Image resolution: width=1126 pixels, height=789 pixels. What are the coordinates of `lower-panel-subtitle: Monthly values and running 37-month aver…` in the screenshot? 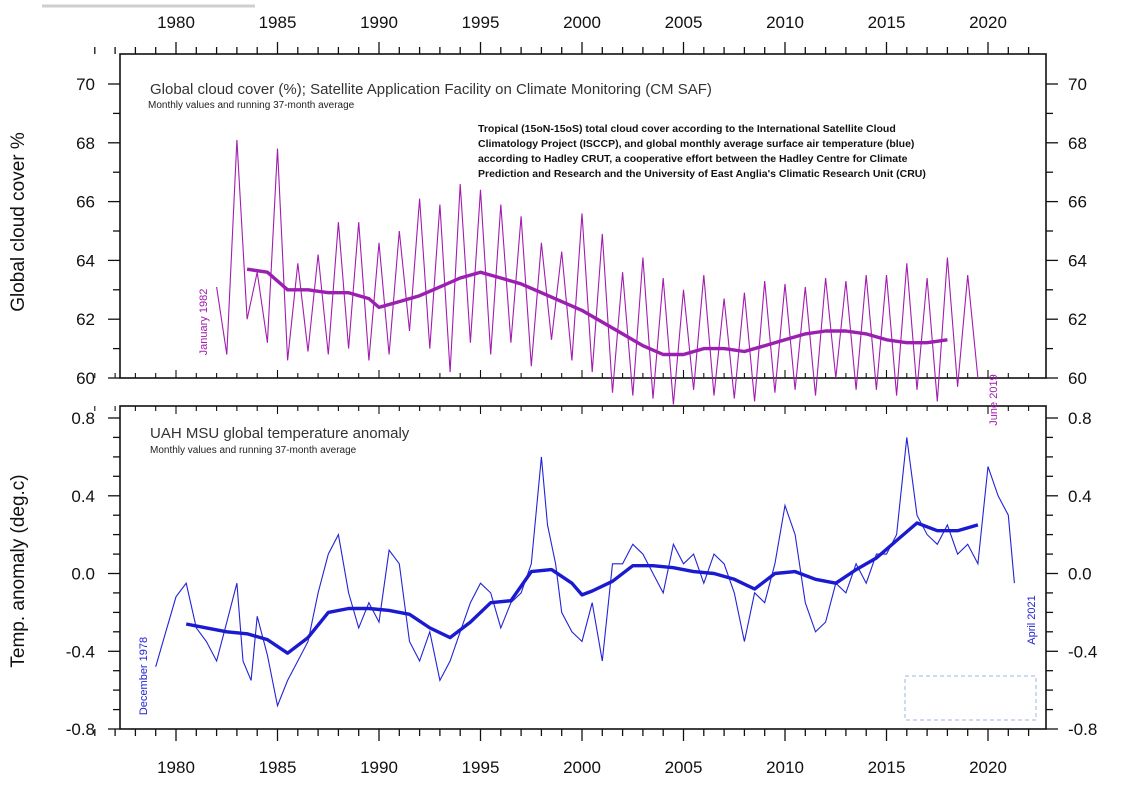 It's located at (253, 450).